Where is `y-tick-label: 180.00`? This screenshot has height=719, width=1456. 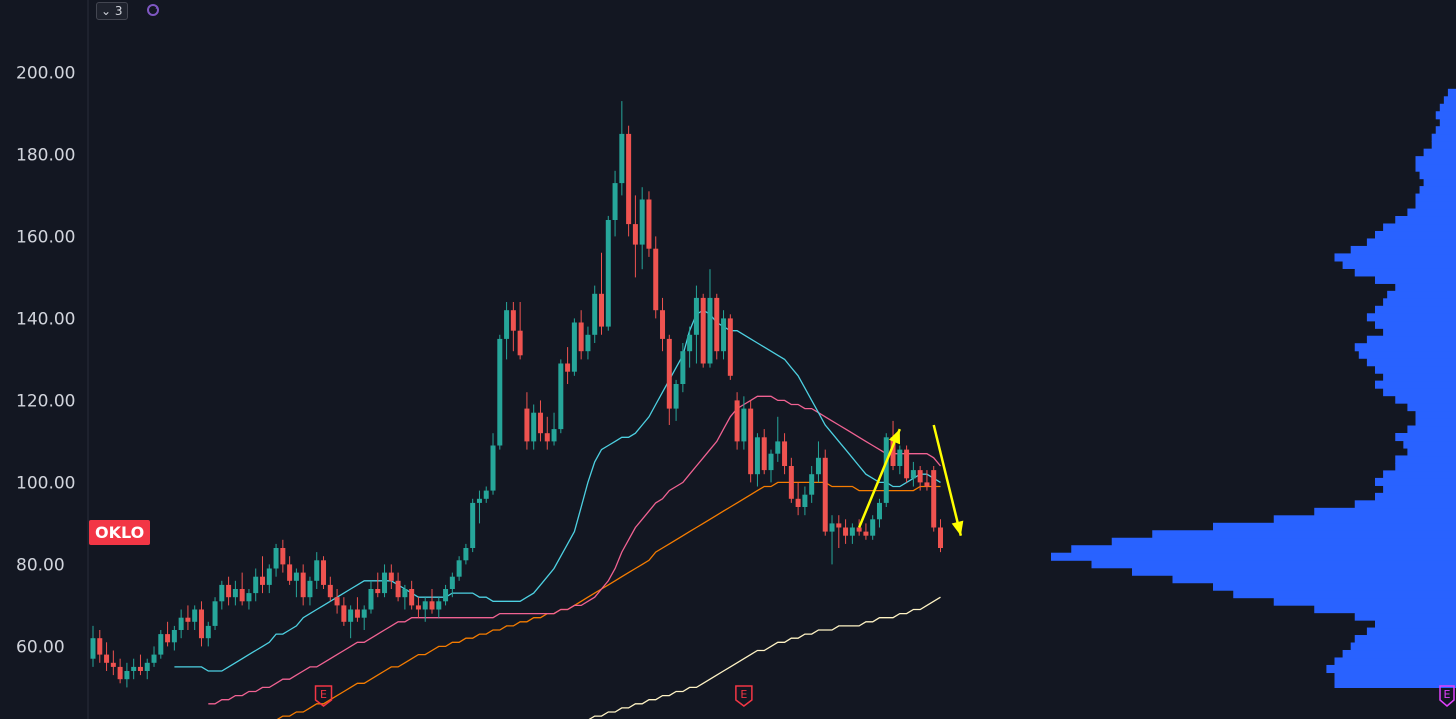
y-tick-label: 180.00 is located at coordinates (45, 155).